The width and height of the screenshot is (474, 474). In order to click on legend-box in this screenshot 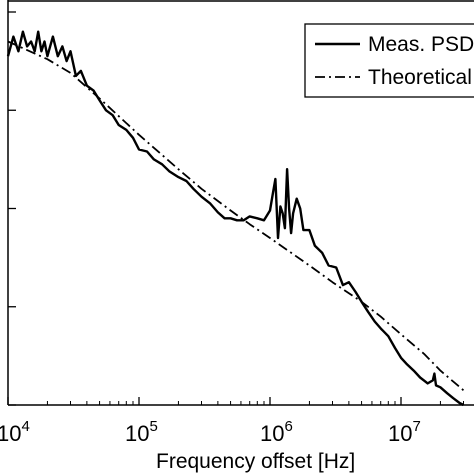, I will do `click(389, 60)`.